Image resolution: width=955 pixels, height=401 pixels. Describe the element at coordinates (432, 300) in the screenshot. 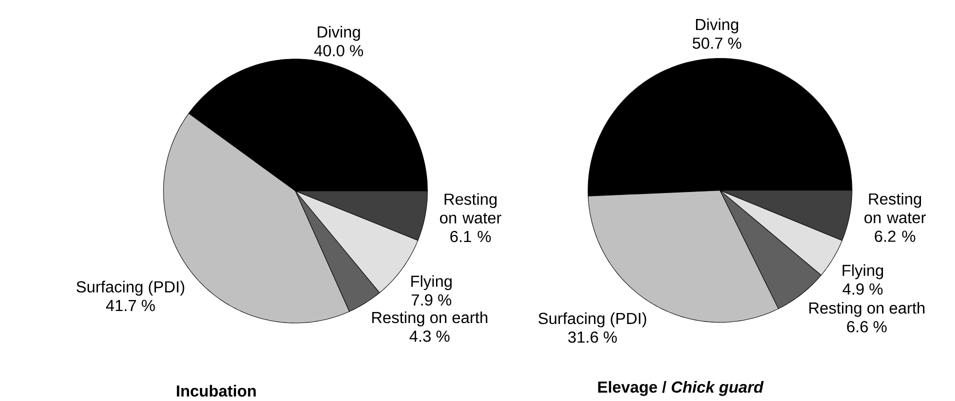

I see `data-label: 7.9 %` at that location.